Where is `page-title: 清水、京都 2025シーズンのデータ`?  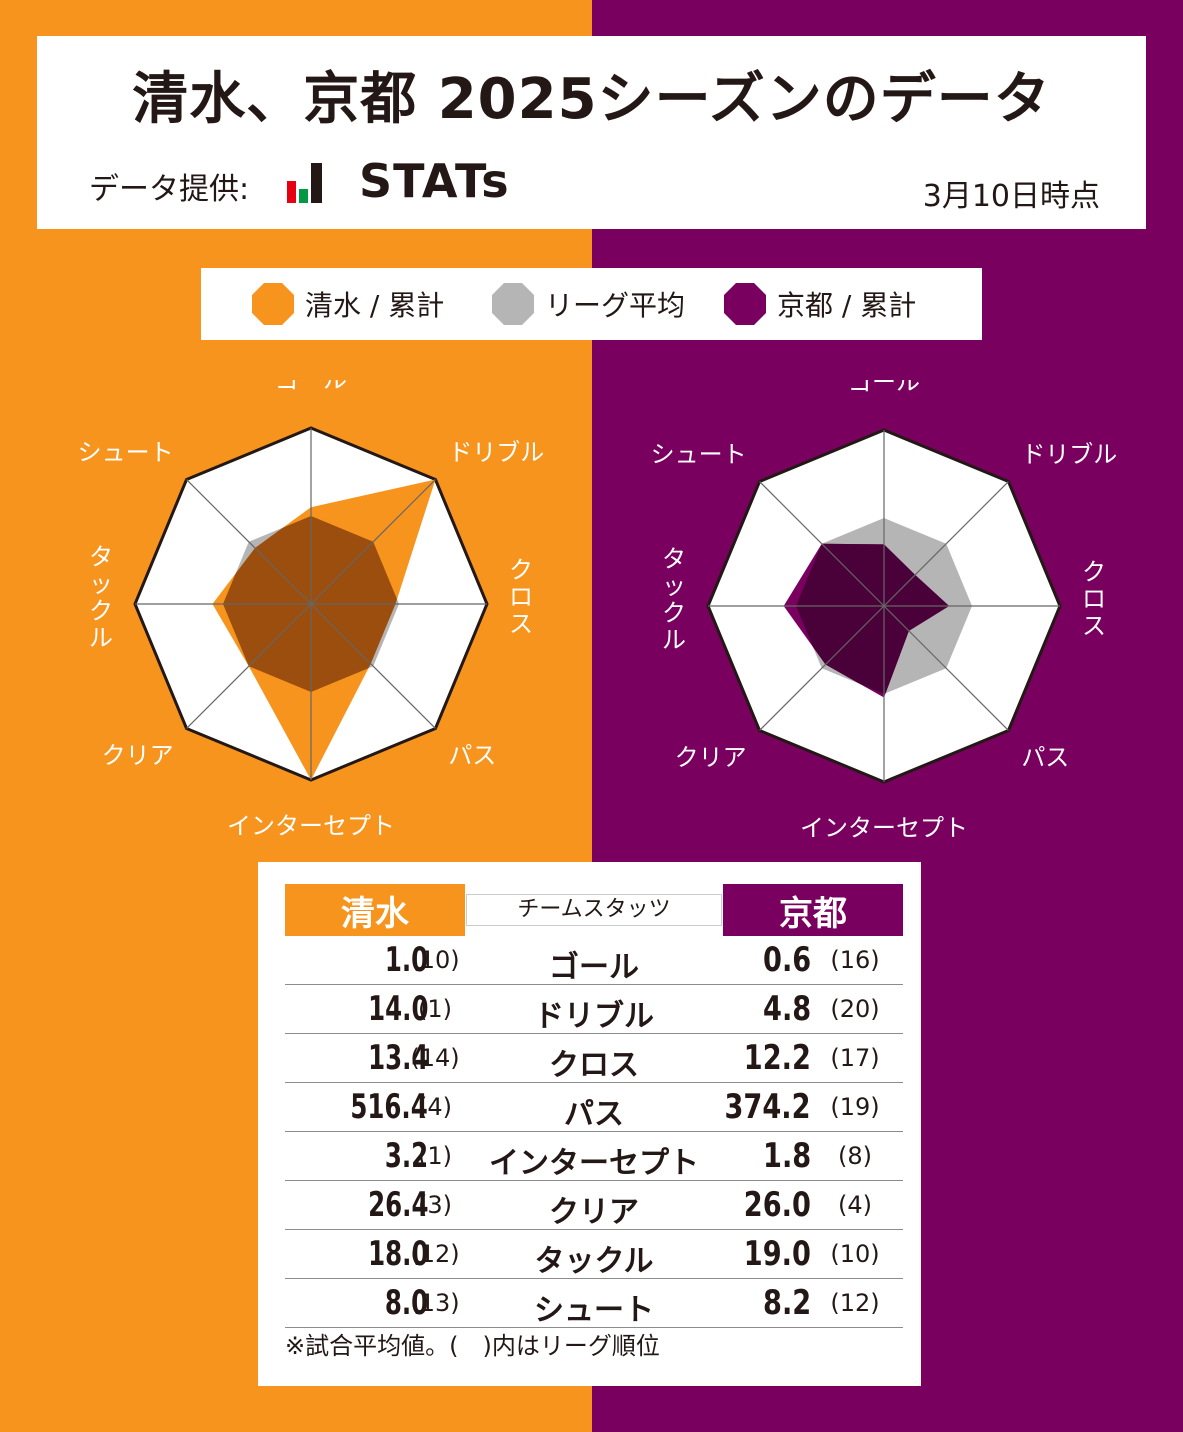 page-title: 清水、京都 2025シーズンのデータ is located at coordinates (591, 99).